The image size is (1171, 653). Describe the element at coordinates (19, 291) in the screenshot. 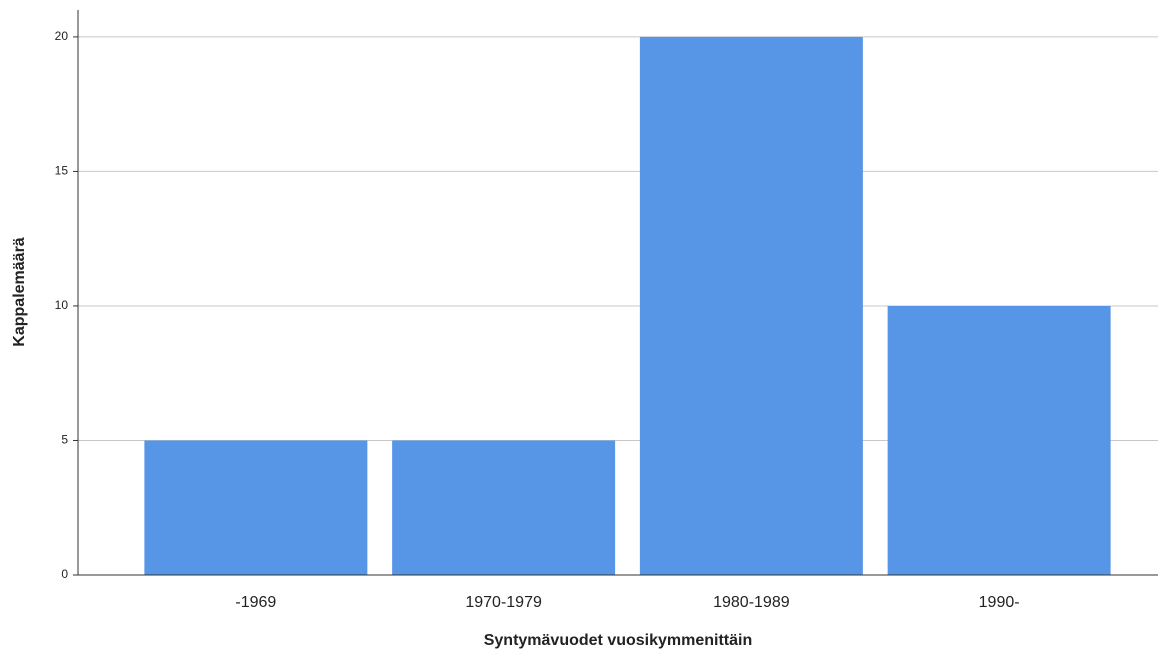

I see `y-axis-title: Kappalemäärä` at that location.